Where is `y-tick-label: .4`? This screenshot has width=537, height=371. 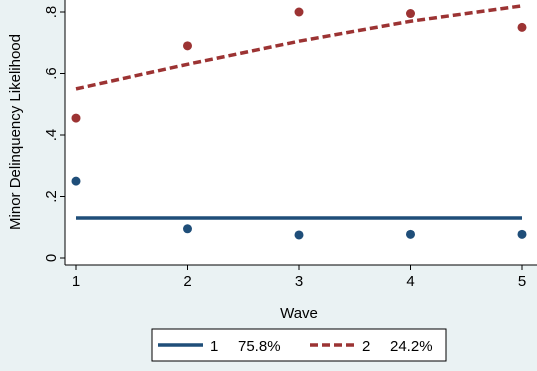 y-tick-label: .4 is located at coordinates (51, 135).